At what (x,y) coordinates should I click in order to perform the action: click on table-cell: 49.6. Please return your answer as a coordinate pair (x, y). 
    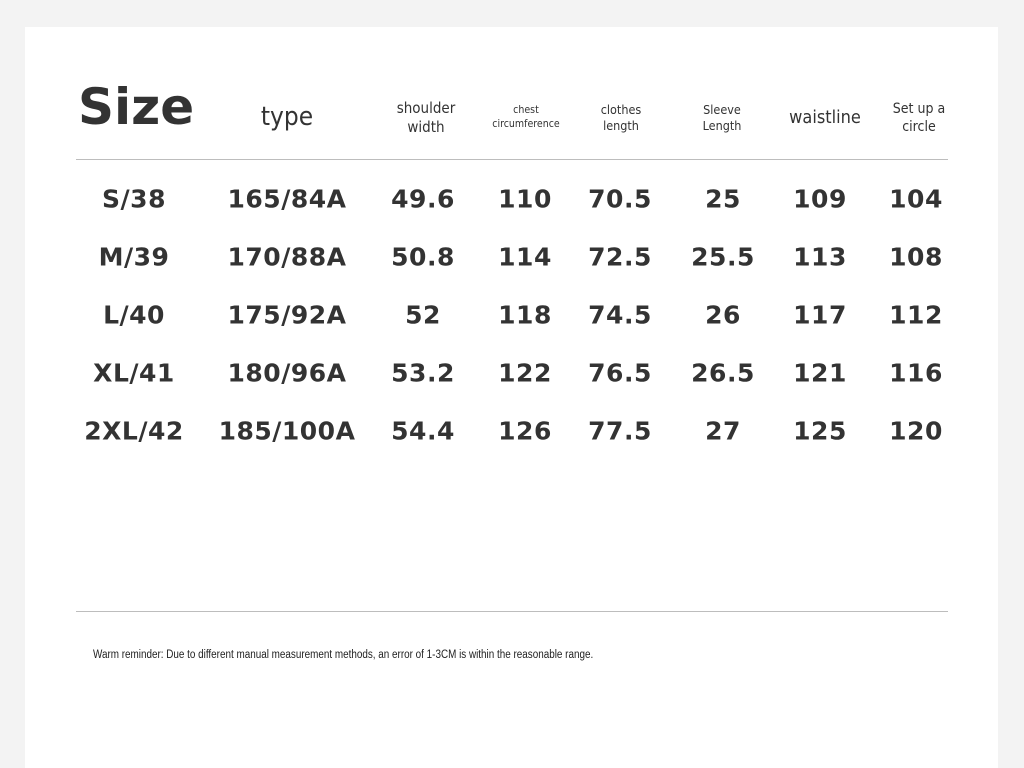
    Looking at the image, I should click on (423, 199).